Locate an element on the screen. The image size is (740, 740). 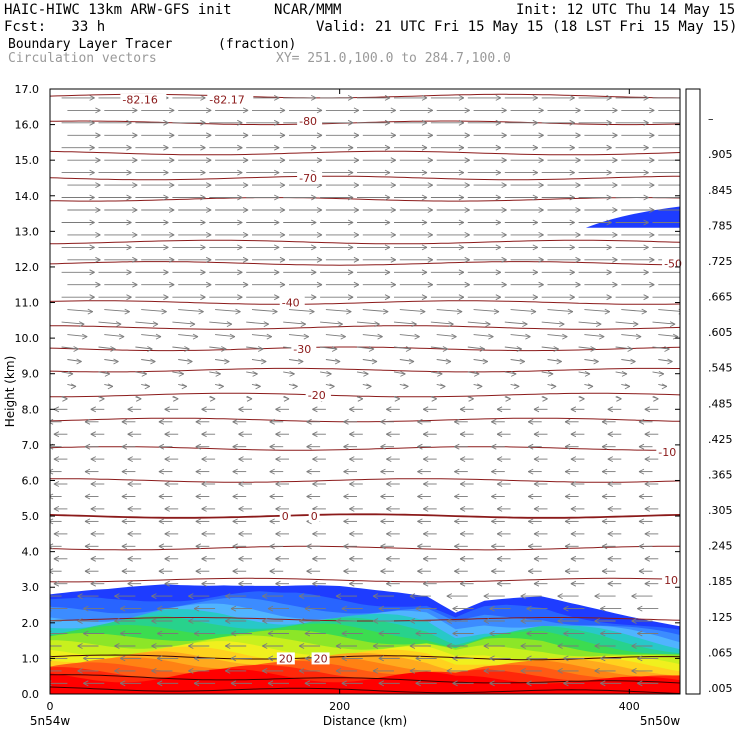
contour-label: -40 is located at coordinates (291, 303).